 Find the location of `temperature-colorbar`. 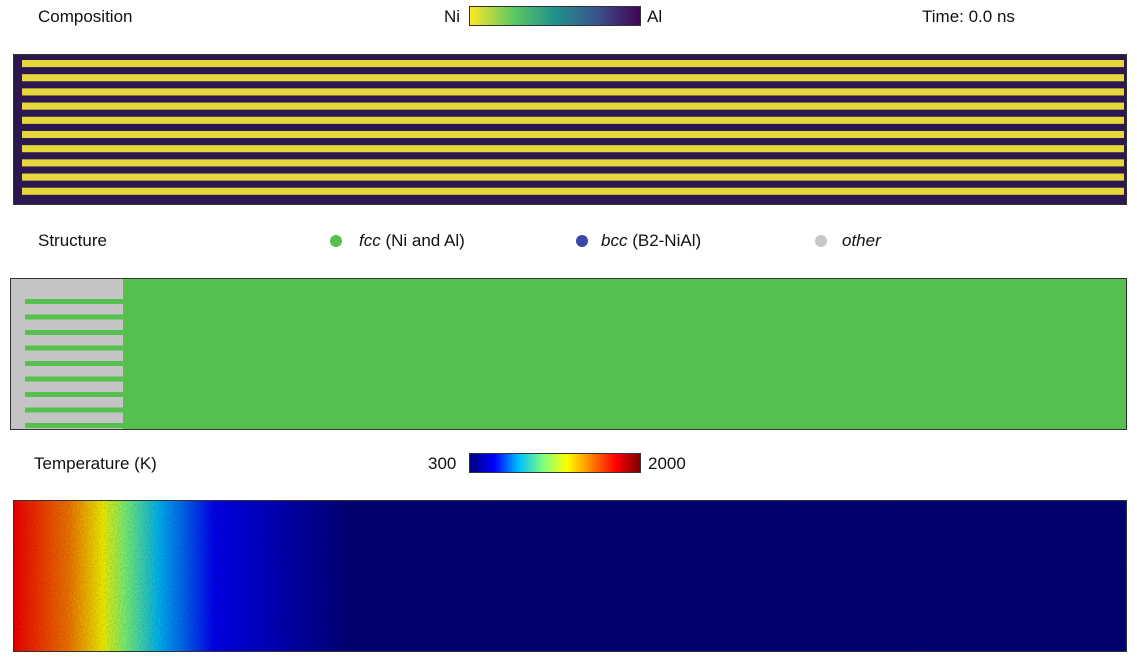

temperature-colorbar is located at coordinates (555, 463).